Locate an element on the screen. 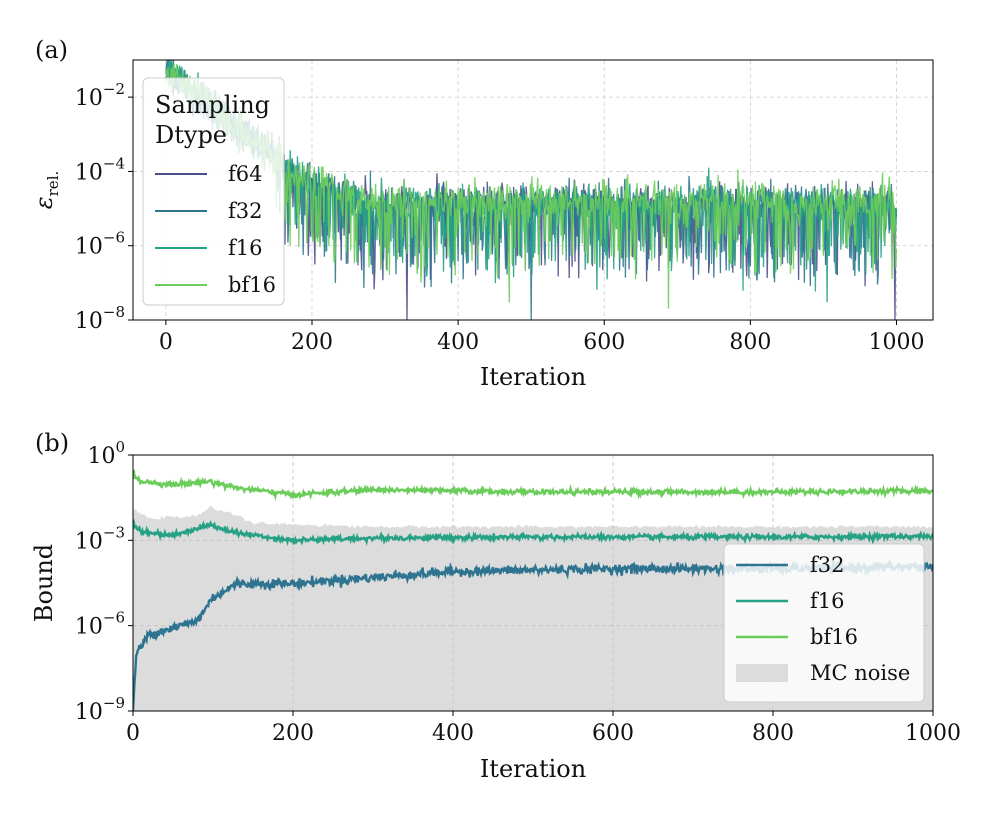 Image resolution: width=996 pixels, height=815 pixels. legend-swatch-mc-noise is located at coordinates (762, 673).